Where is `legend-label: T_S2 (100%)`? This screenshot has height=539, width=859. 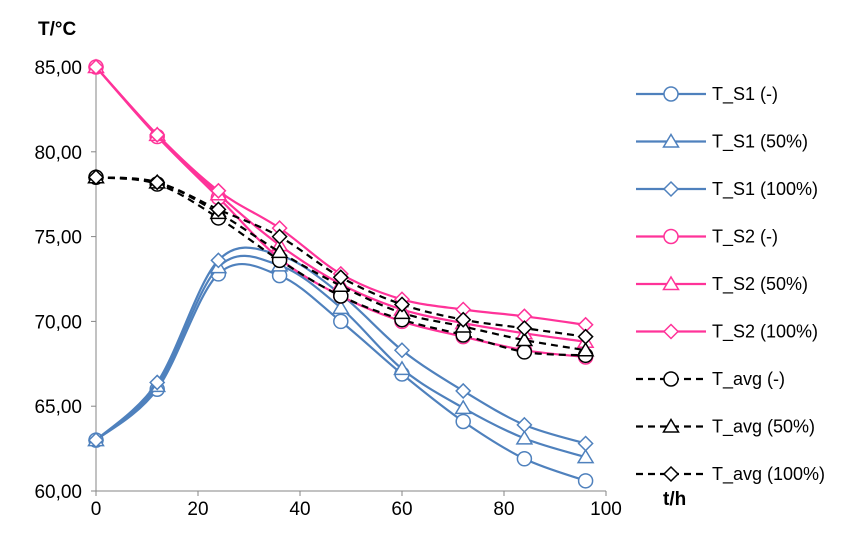
legend-label: T_S2 (100%) is located at coordinates (765, 332).